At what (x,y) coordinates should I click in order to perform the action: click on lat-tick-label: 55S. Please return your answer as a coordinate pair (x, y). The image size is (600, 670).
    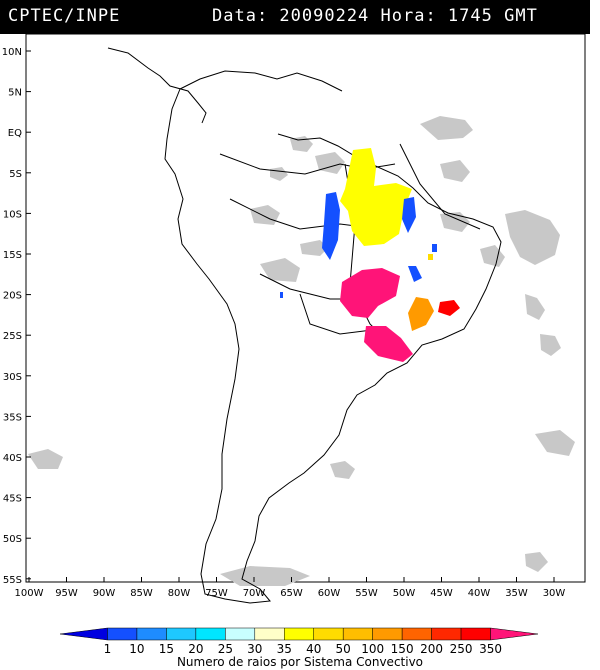
    Looking at the image, I should click on (12, 580).